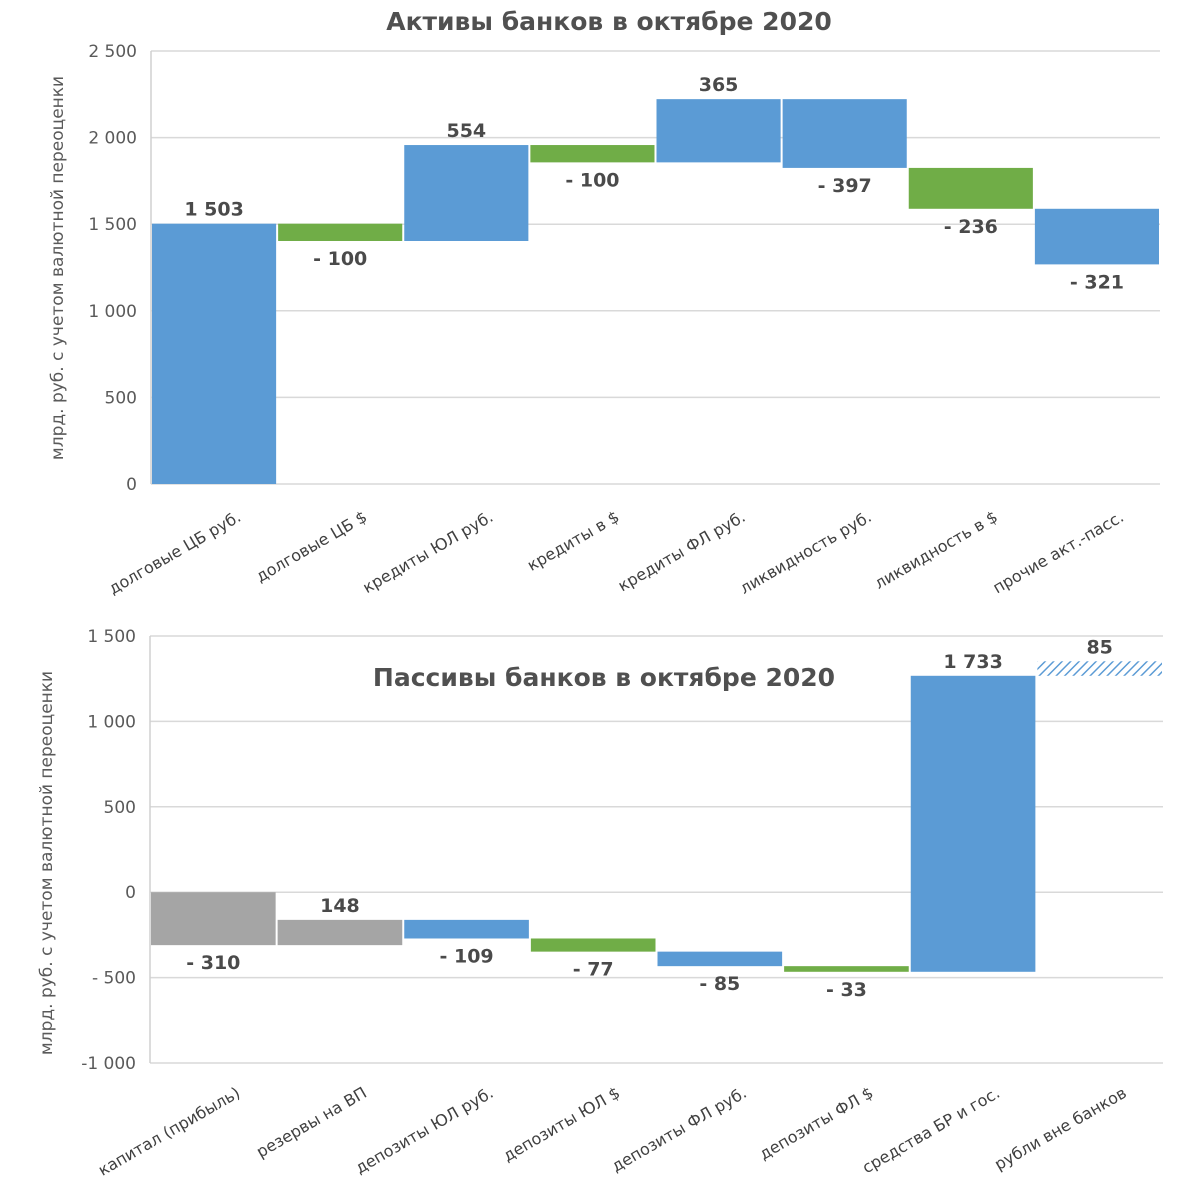  What do you see at coordinates (604, 677) in the screenshot?
I see `liabilities-chart-title: Пассивы банков в октябре 2020` at bounding box center [604, 677].